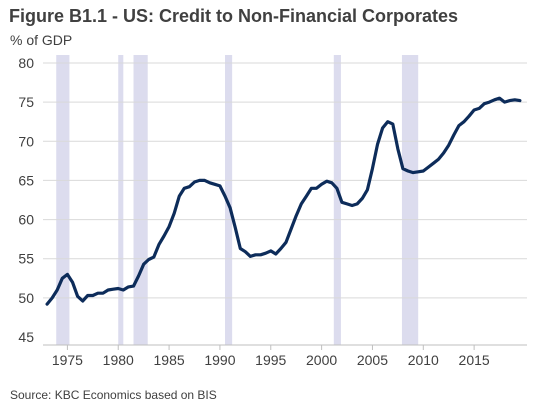 Image resolution: width=542 pixels, height=417 pixels. I want to click on x-tick-label: 1980, so click(118, 360).